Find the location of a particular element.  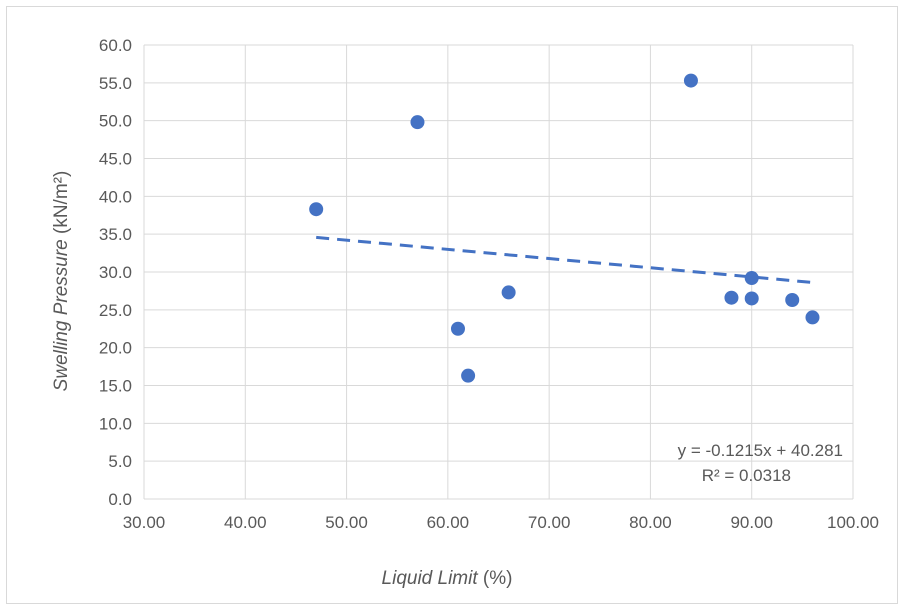

trendline is located at coordinates (564, 259).